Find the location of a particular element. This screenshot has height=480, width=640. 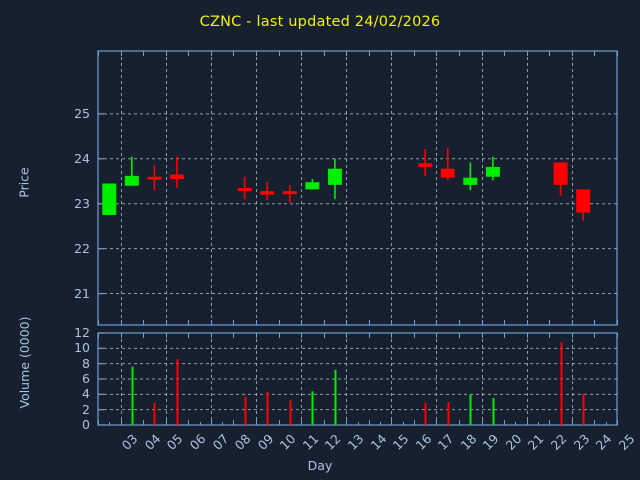

price-tick-label: 25 is located at coordinates (82, 113).